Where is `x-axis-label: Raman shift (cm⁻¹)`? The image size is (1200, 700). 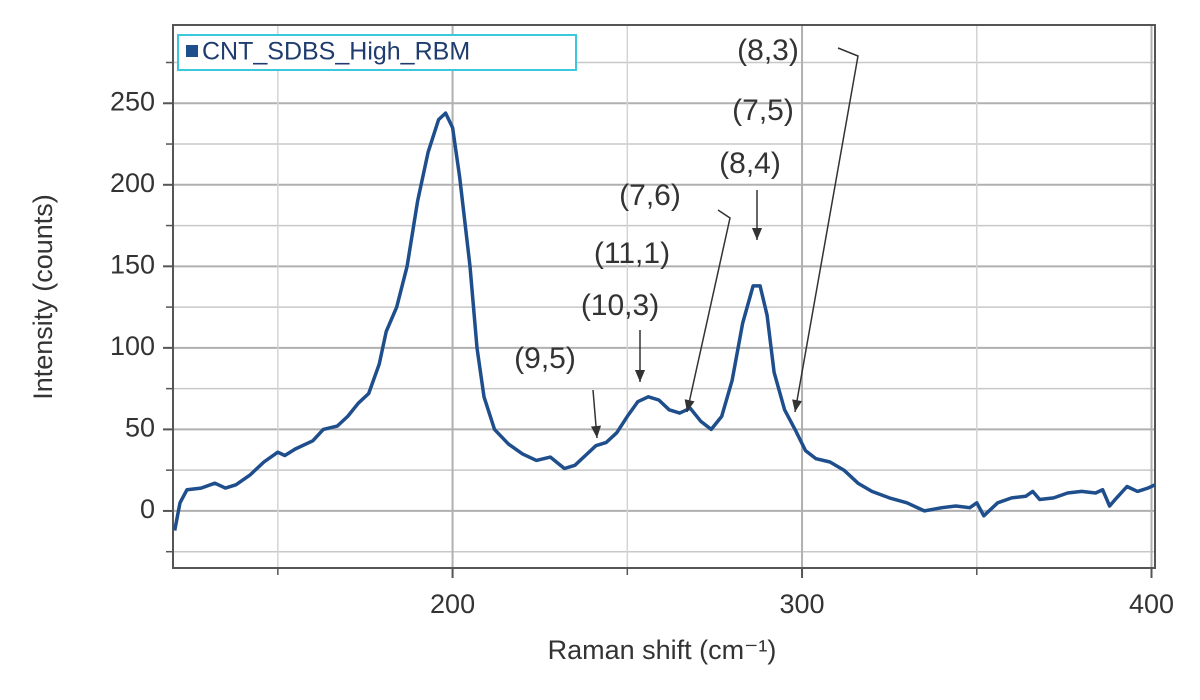
x-axis-label: Raman shift (cm⁻¹) is located at coordinates (662, 650).